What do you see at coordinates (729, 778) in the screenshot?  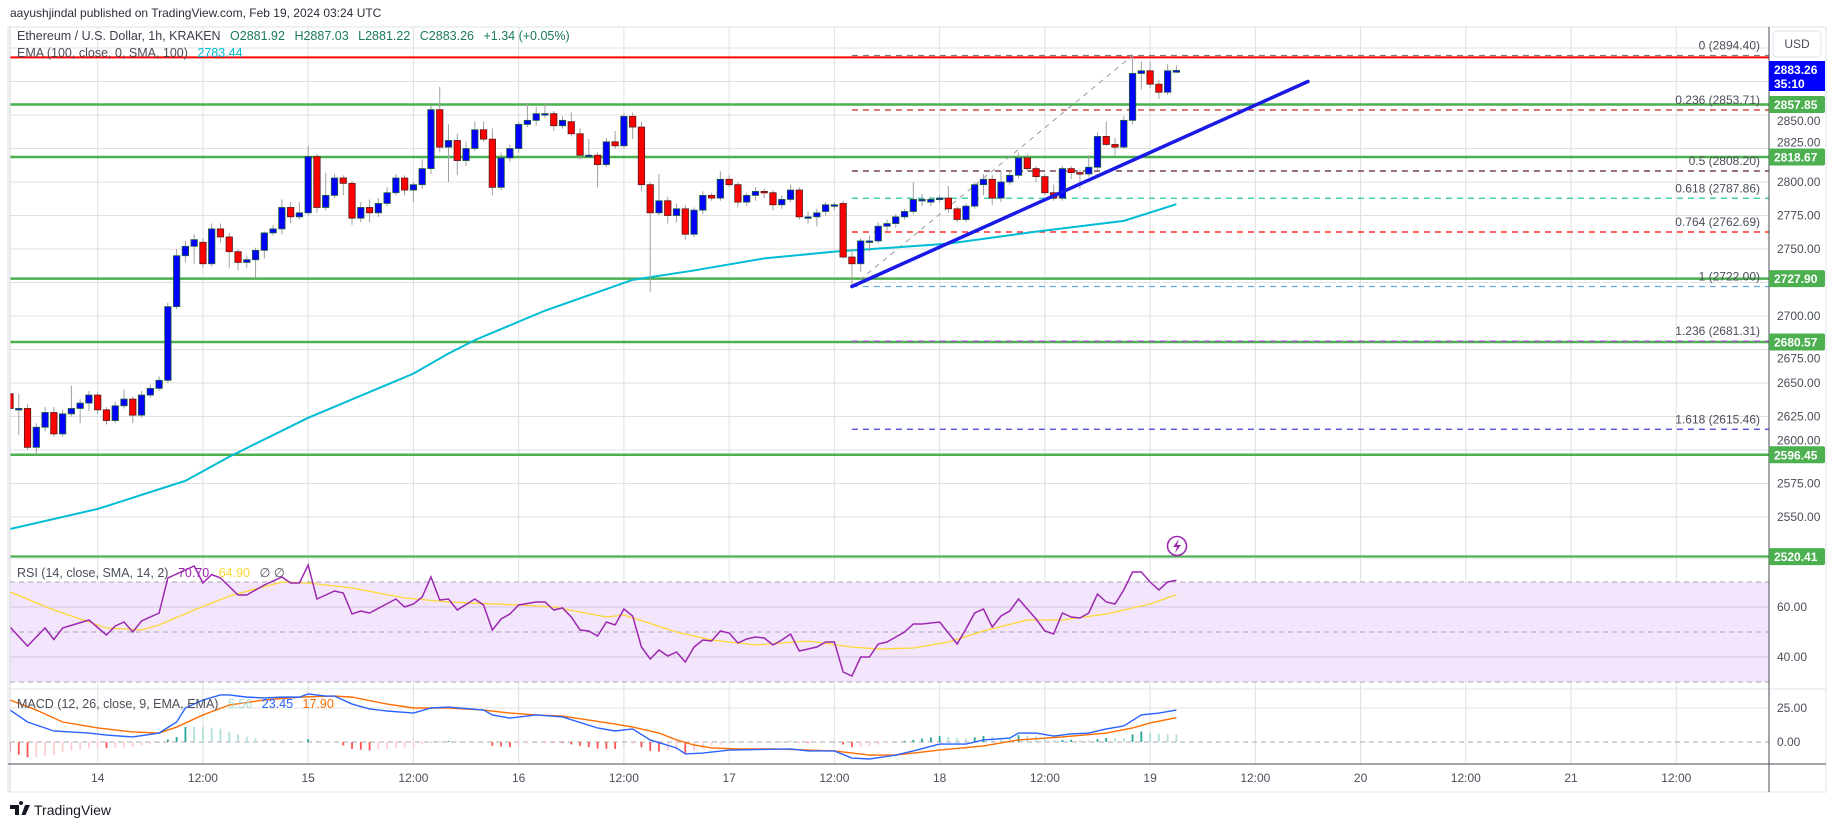 I see `time-label: 17` at bounding box center [729, 778].